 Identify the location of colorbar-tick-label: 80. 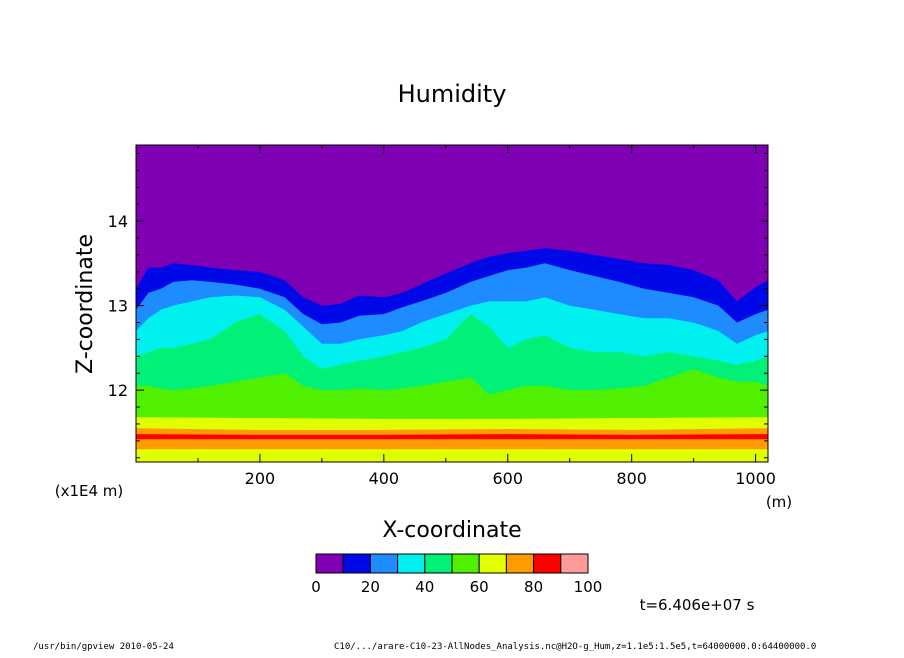
(533, 587).